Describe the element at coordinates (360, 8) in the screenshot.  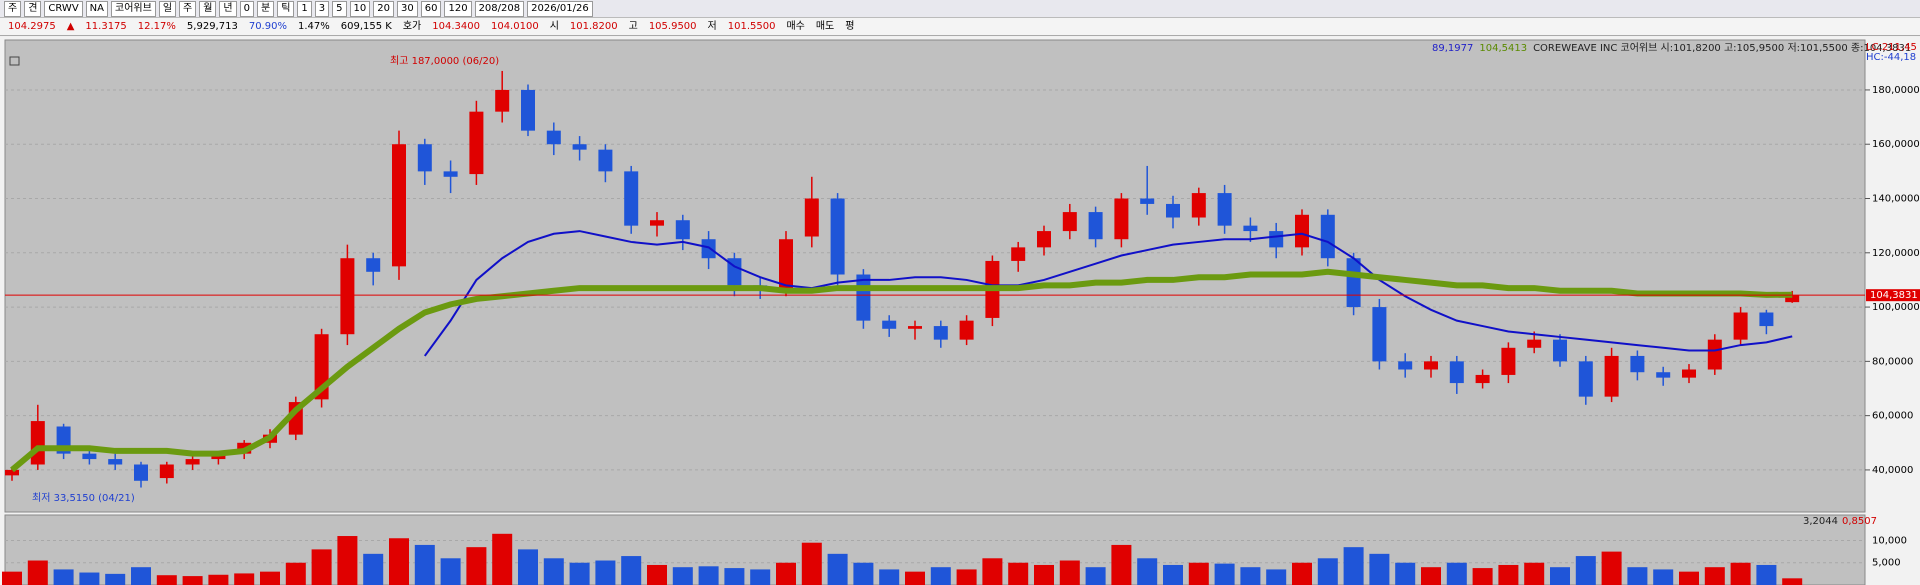
I see `toolbar-item: 10` at that location.